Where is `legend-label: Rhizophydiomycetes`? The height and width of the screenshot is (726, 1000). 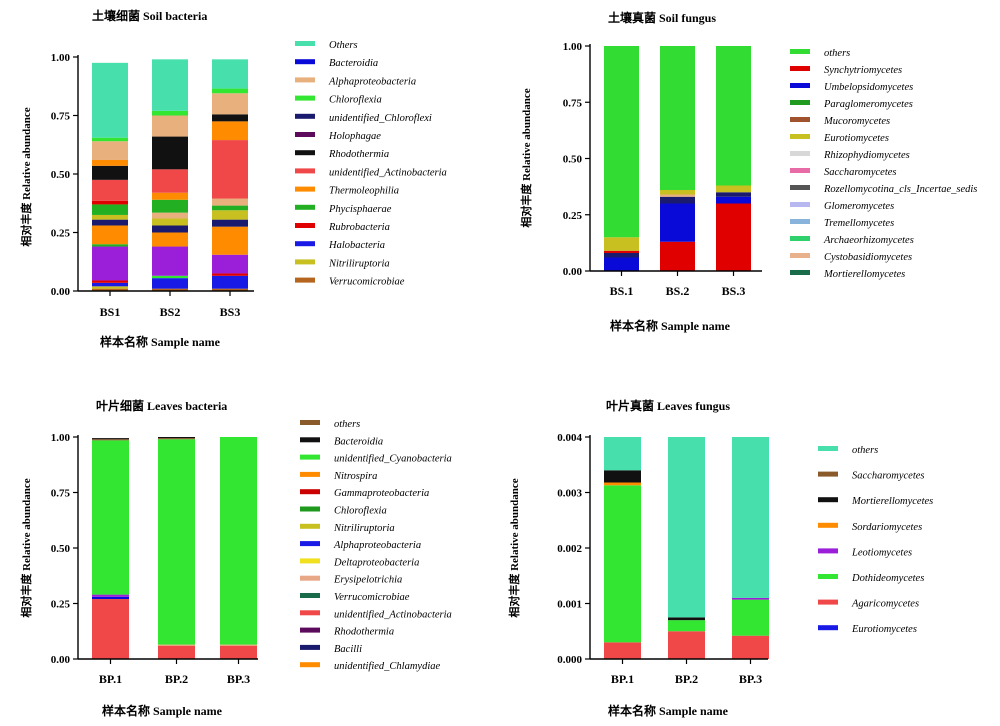
legend-label: Rhizophydiomycetes is located at coordinates (866, 155).